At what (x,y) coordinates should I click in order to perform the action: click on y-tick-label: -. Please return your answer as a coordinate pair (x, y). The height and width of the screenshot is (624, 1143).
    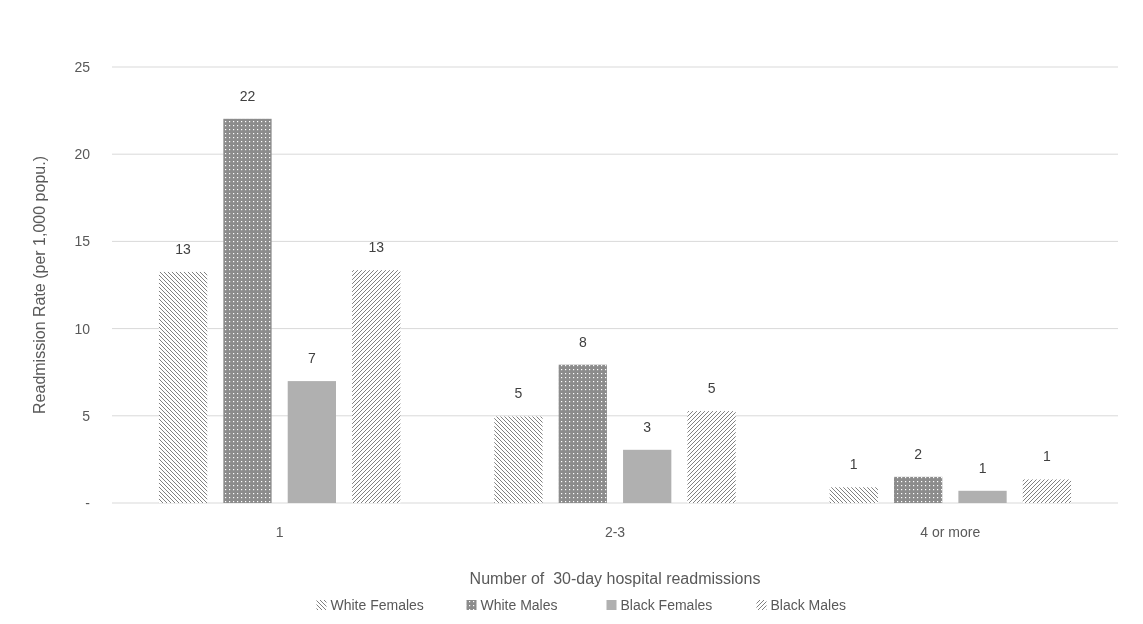
    Looking at the image, I should click on (88, 502).